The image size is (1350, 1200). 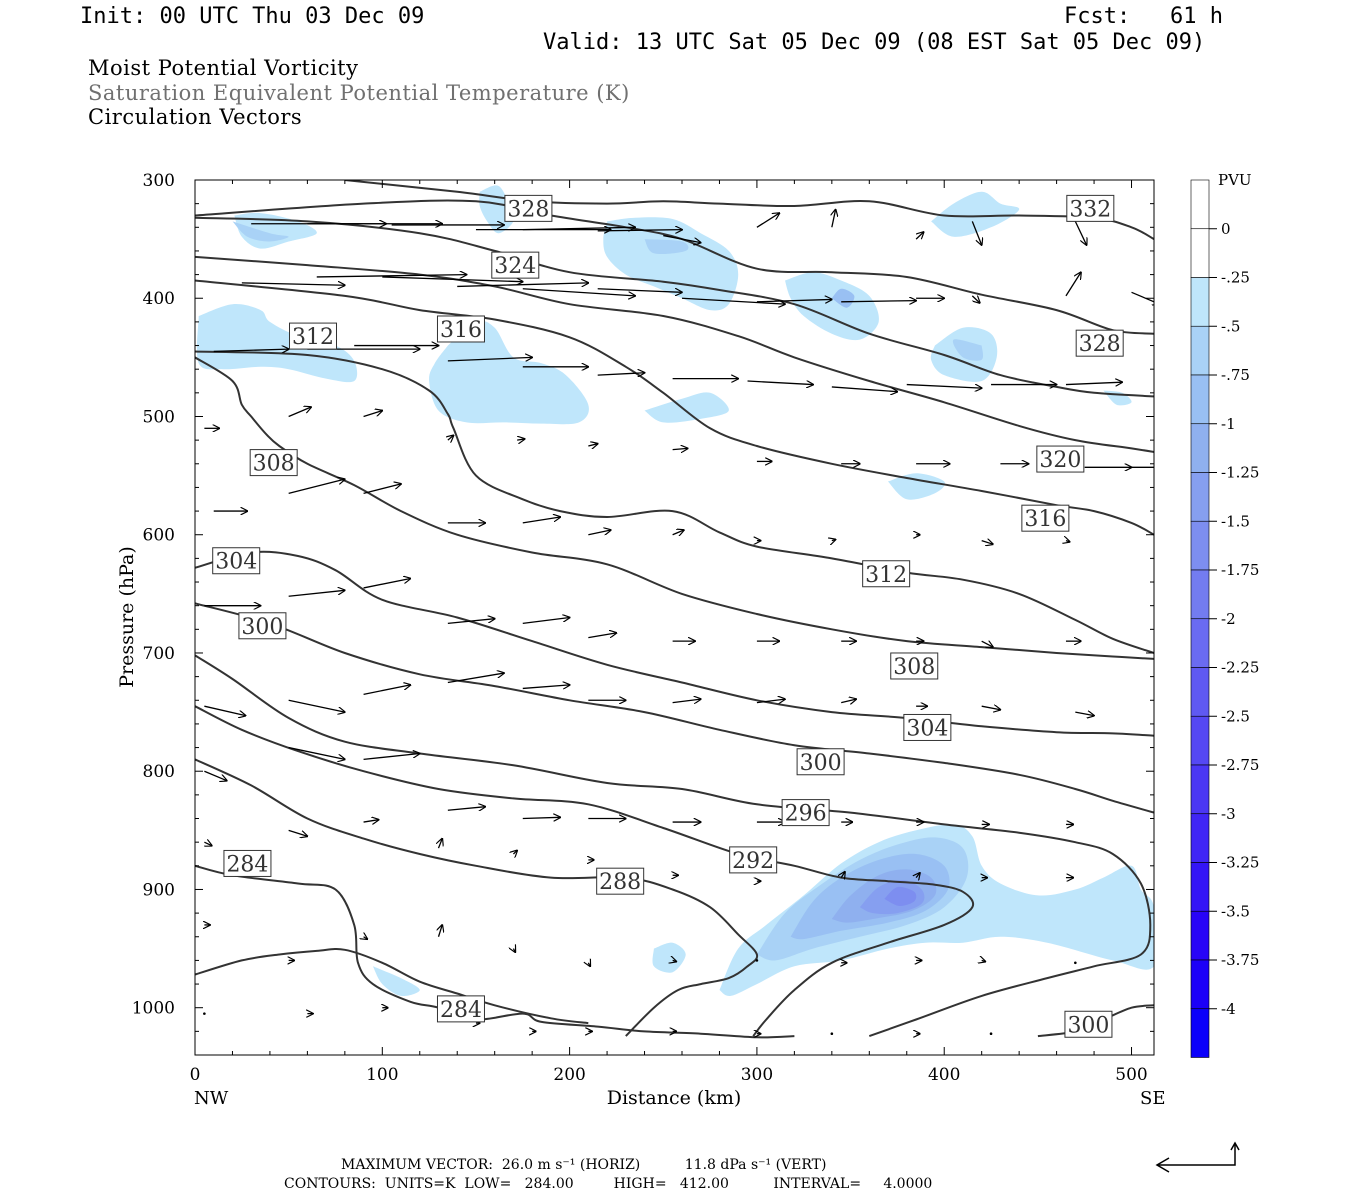 I want to click on y-tick-label: 700, so click(x=159, y=654).